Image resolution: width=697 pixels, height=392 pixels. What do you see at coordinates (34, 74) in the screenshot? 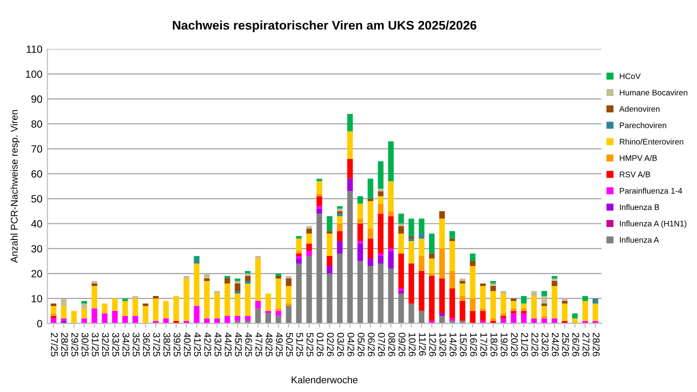
I see `y-tick-label: 100` at bounding box center [34, 74].